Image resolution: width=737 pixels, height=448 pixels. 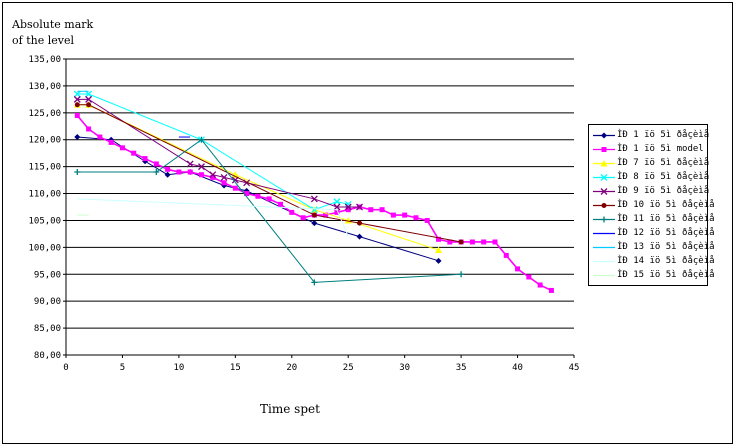 I want to click on legend-item: ÌÐ 11 ïö 5ì ðåçèìå, so click(x=653, y=219).